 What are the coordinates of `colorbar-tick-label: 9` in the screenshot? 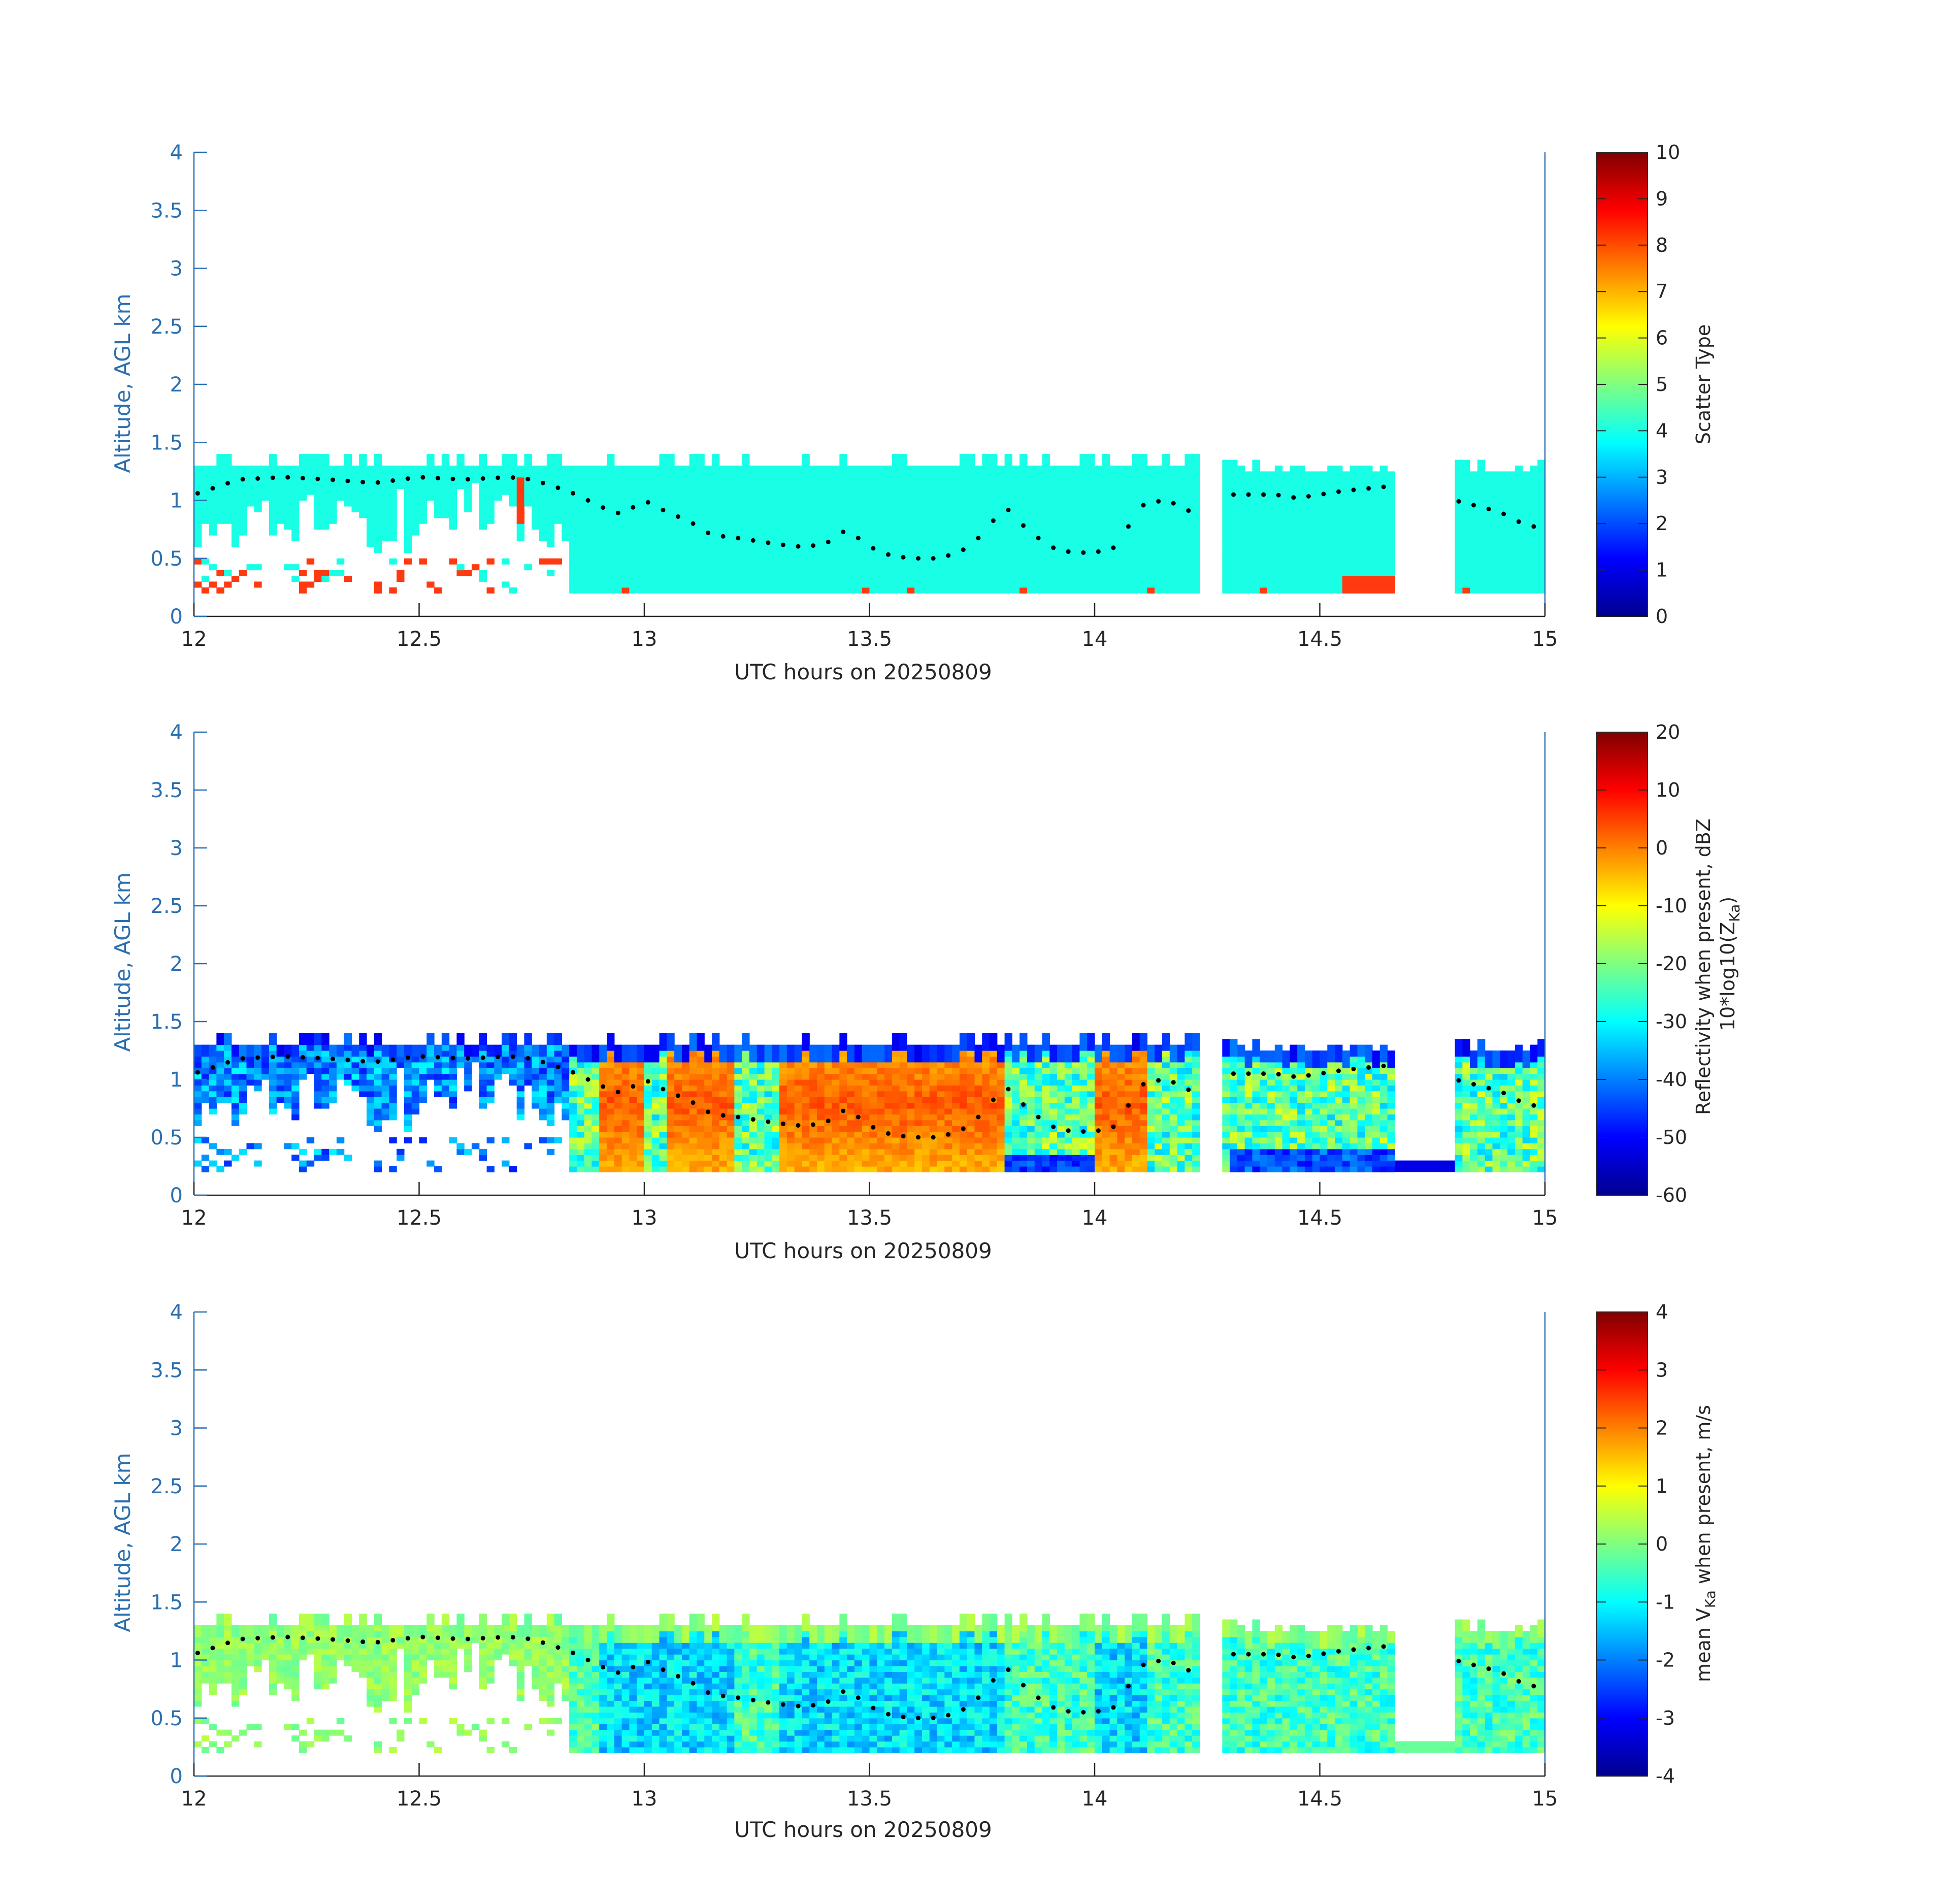 It's located at (1662, 199).